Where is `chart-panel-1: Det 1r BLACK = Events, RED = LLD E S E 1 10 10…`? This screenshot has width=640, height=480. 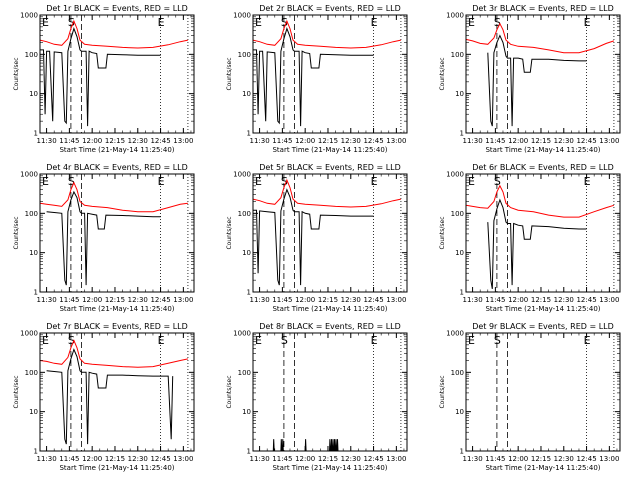 chart-panel-1: Det 1r BLACK = Events, RED = LLD E S E 1 10 10… is located at coordinates (104, 79).